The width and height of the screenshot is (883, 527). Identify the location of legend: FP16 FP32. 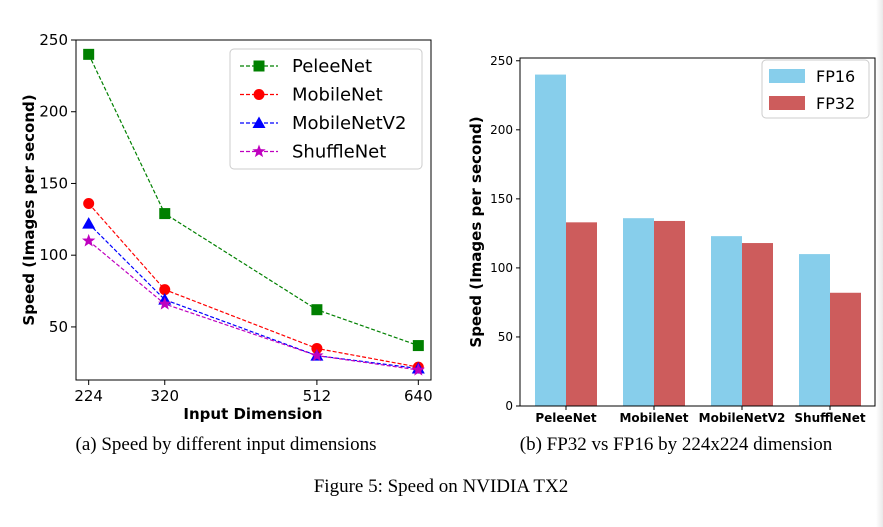
(815, 89).